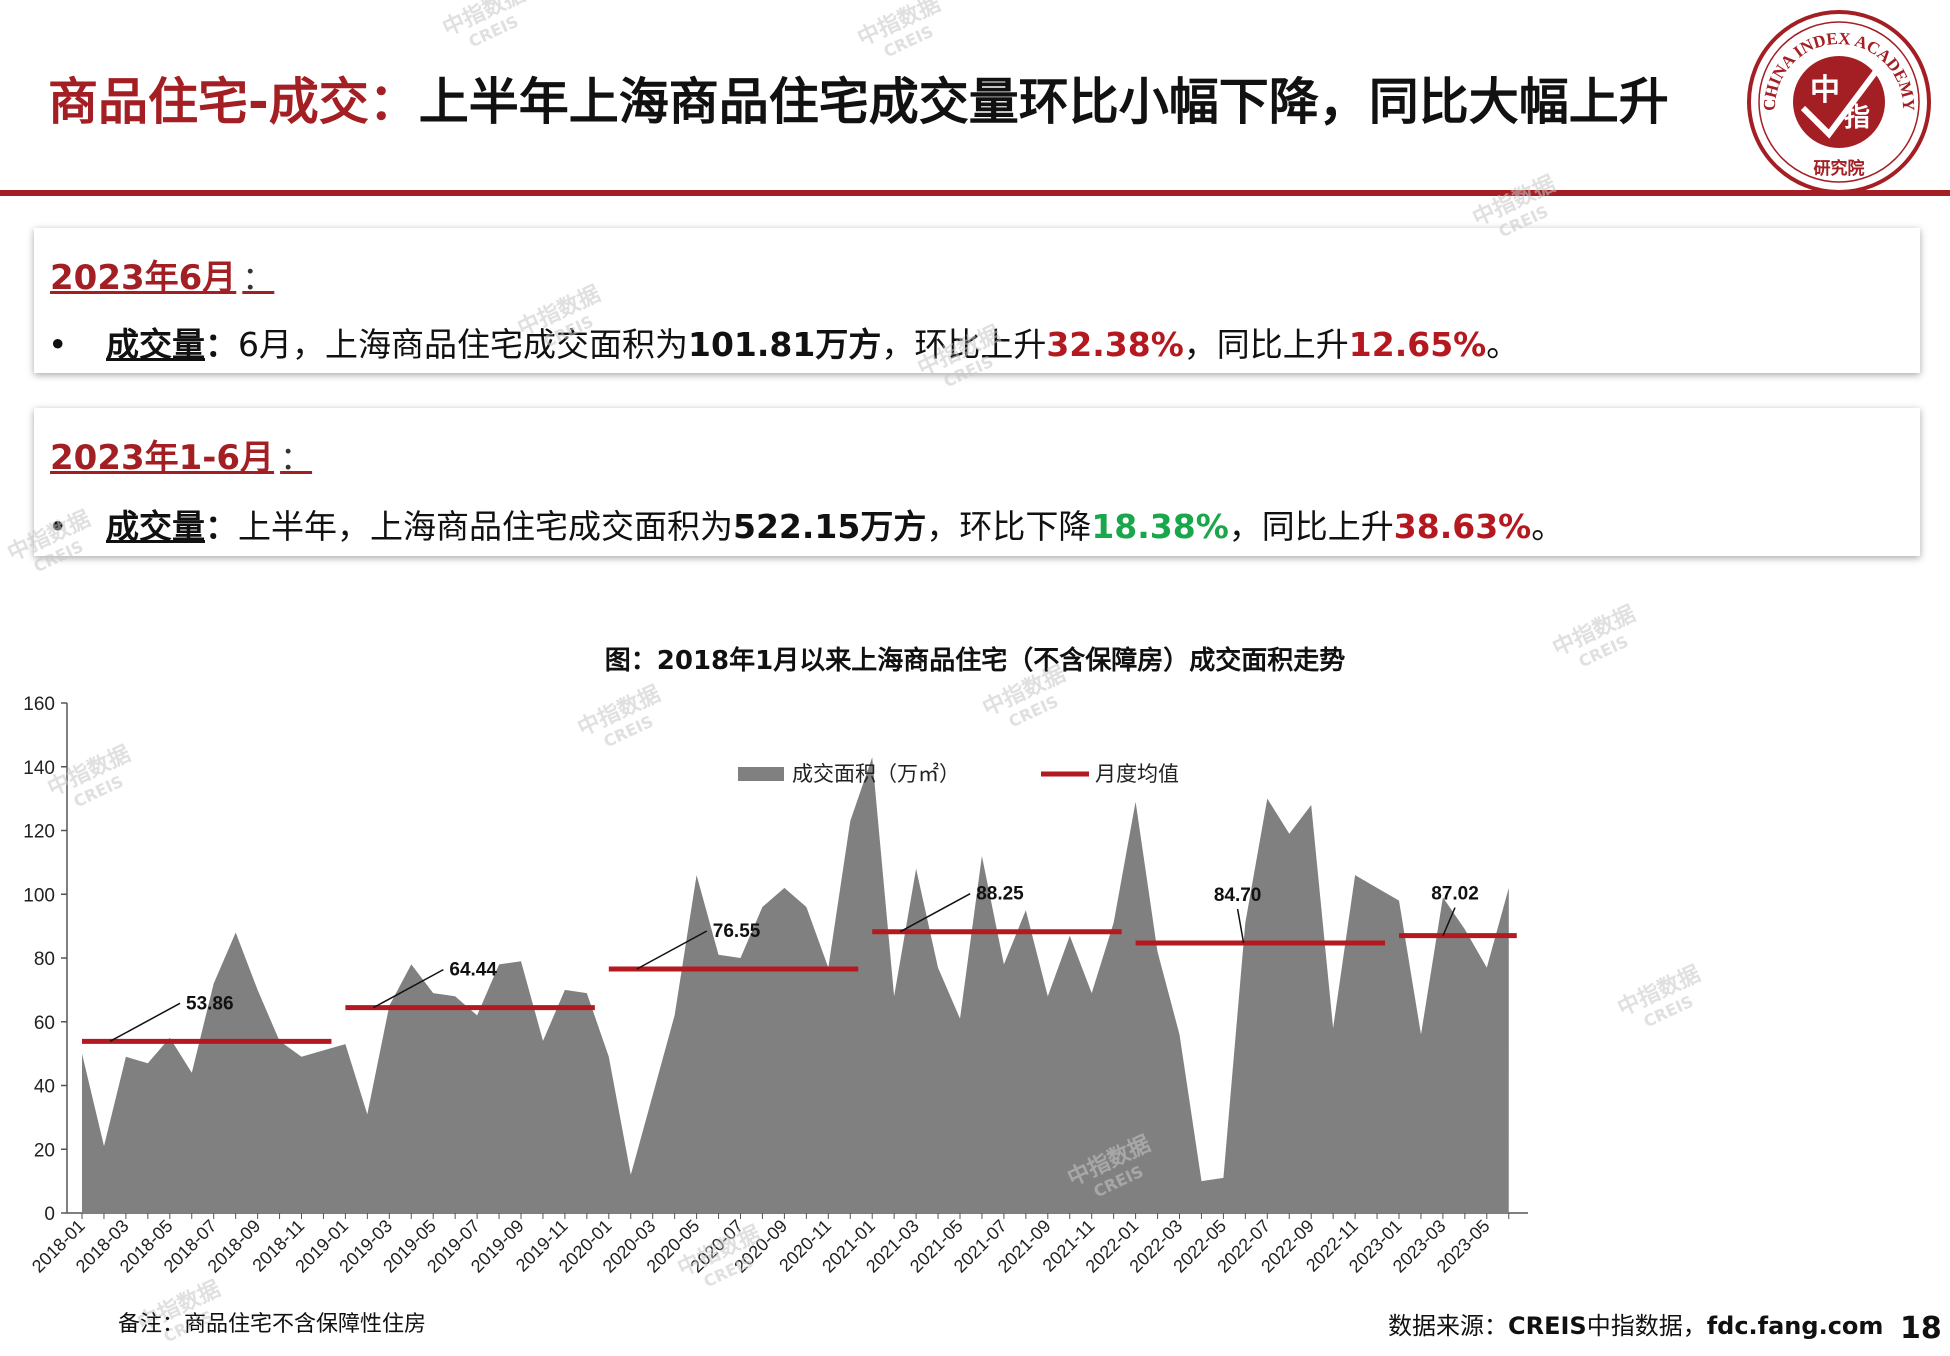 The image size is (1950, 1356). Describe the element at coordinates (39, 768) in the screenshot. I see `y-tick-label: 140` at that location.